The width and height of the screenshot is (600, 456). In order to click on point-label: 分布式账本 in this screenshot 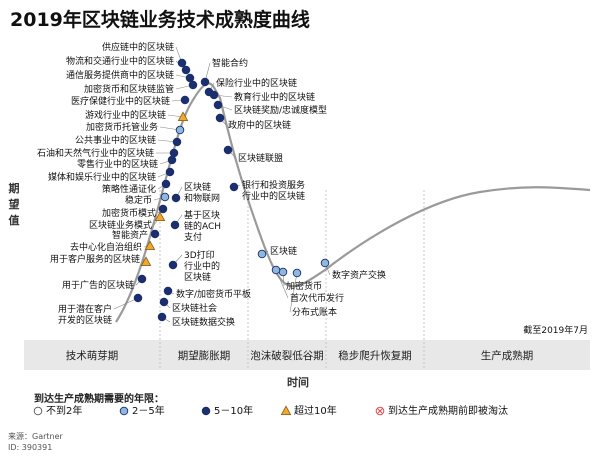, I will do `click(314, 312)`.